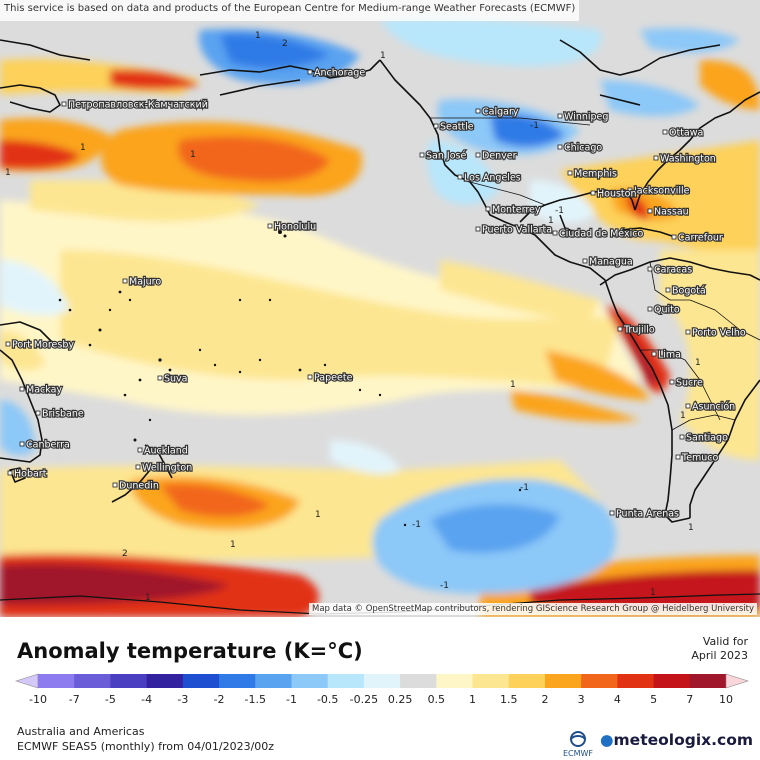 The width and height of the screenshot is (760, 760). I want to click on city-label: Honolulu, so click(295, 227).